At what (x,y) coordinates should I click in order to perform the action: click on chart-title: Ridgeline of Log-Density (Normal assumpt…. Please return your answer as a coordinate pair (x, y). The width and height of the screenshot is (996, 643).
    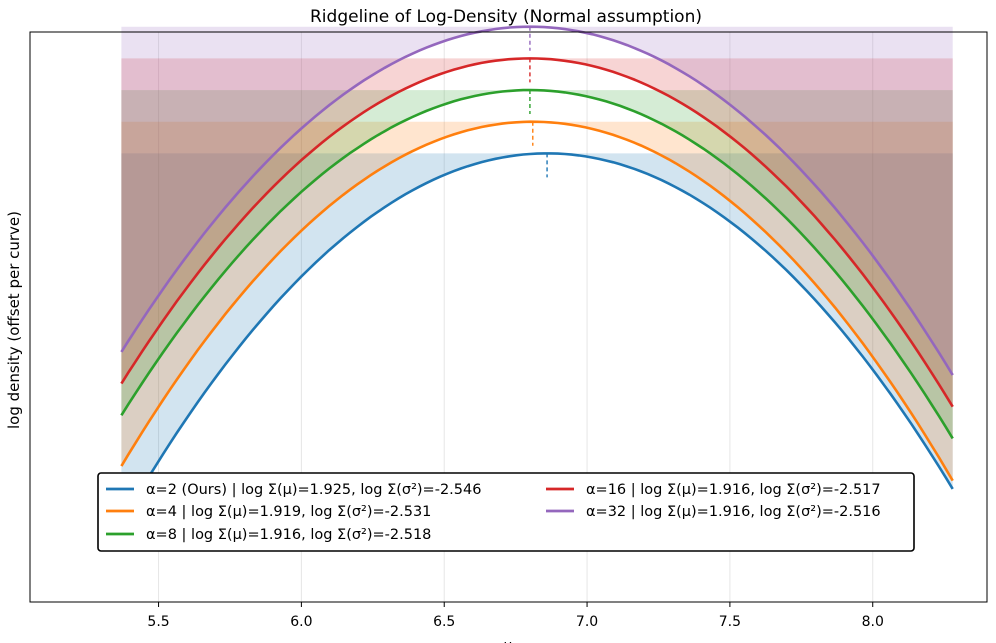
    Looking at the image, I should click on (506, 17).